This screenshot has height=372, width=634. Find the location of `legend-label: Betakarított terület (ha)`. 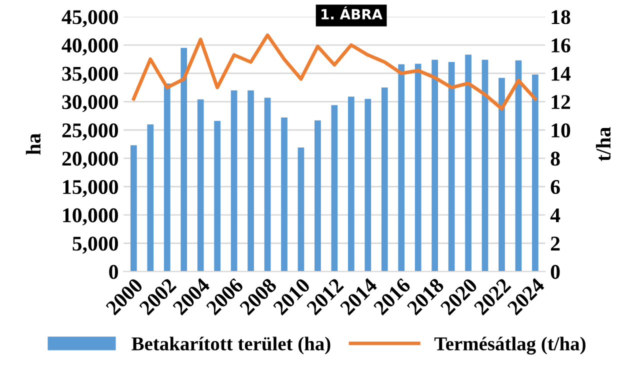

legend-label: Betakarított terület (ha) is located at coordinates (231, 345).